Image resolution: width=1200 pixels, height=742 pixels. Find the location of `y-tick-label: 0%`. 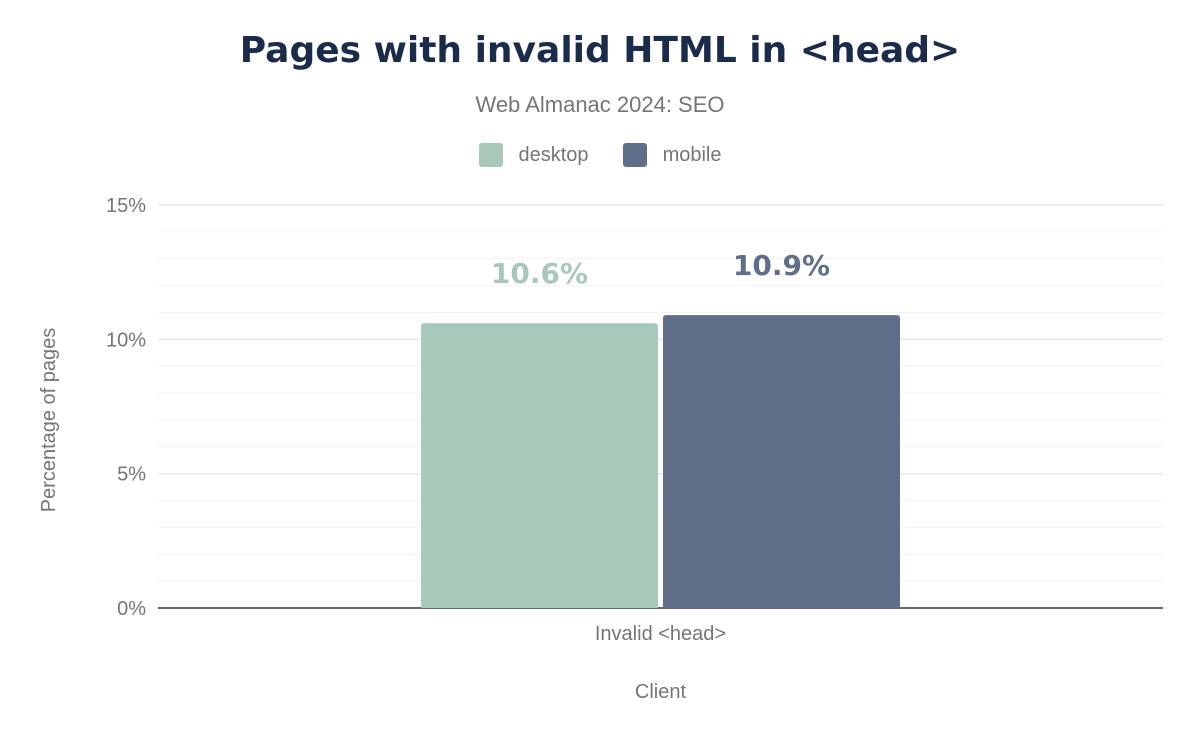

y-tick-label: 0% is located at coordinates (131, 609).